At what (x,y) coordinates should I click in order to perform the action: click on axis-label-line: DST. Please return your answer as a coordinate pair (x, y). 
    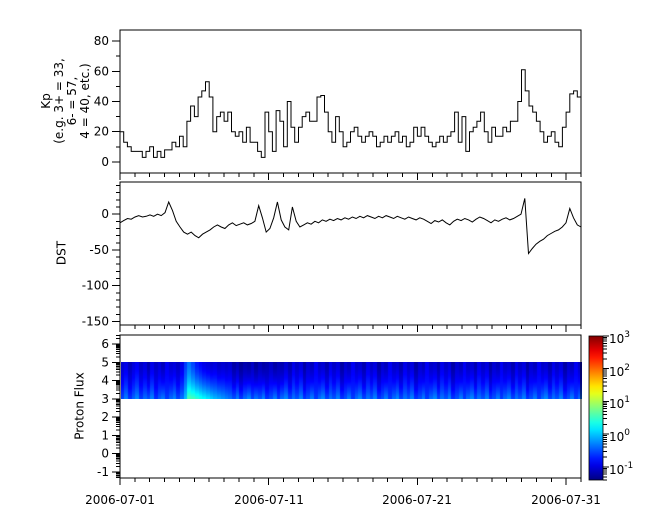
    Looking at the image, I should click on (61, 253).